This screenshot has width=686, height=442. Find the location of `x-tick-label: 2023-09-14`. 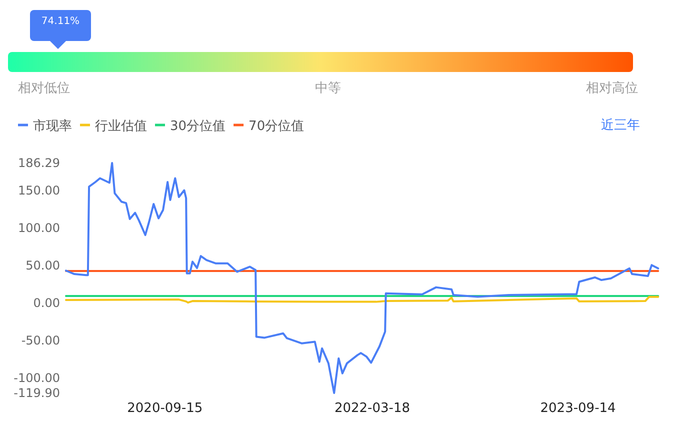

x-tick-label: 2023-09-14 is located at coordinates (578, 408).